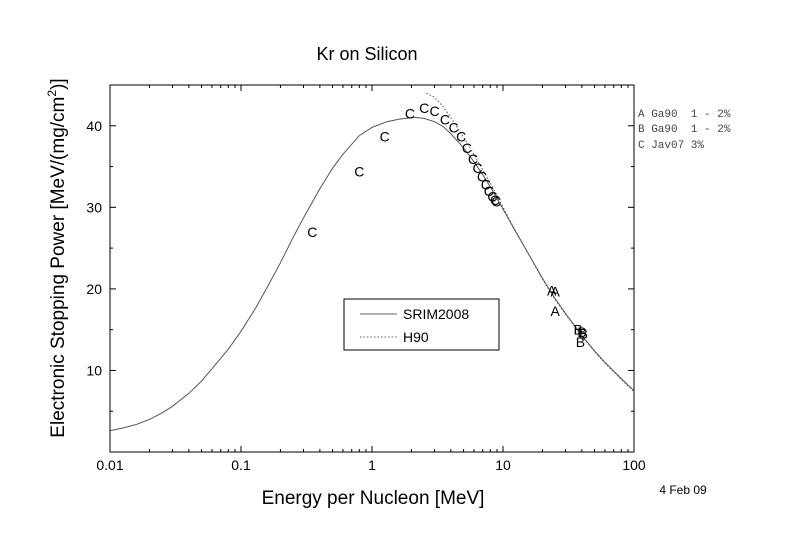 Image resolution: width=800 pixels, height=549 pixels. Describe the element at coordinates (530, 242) in the screenshot. I see `series-line-h90` at that location.